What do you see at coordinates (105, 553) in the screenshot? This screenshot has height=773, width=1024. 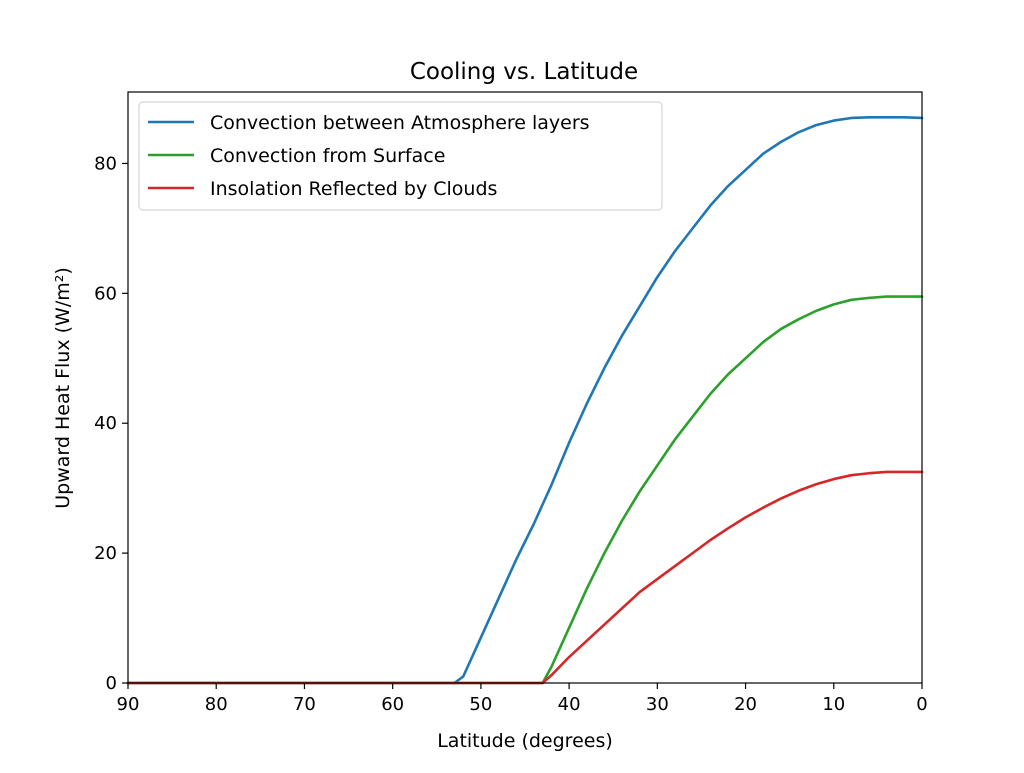 I see `y-tick-label: 20` at bounding box center [105, 553].